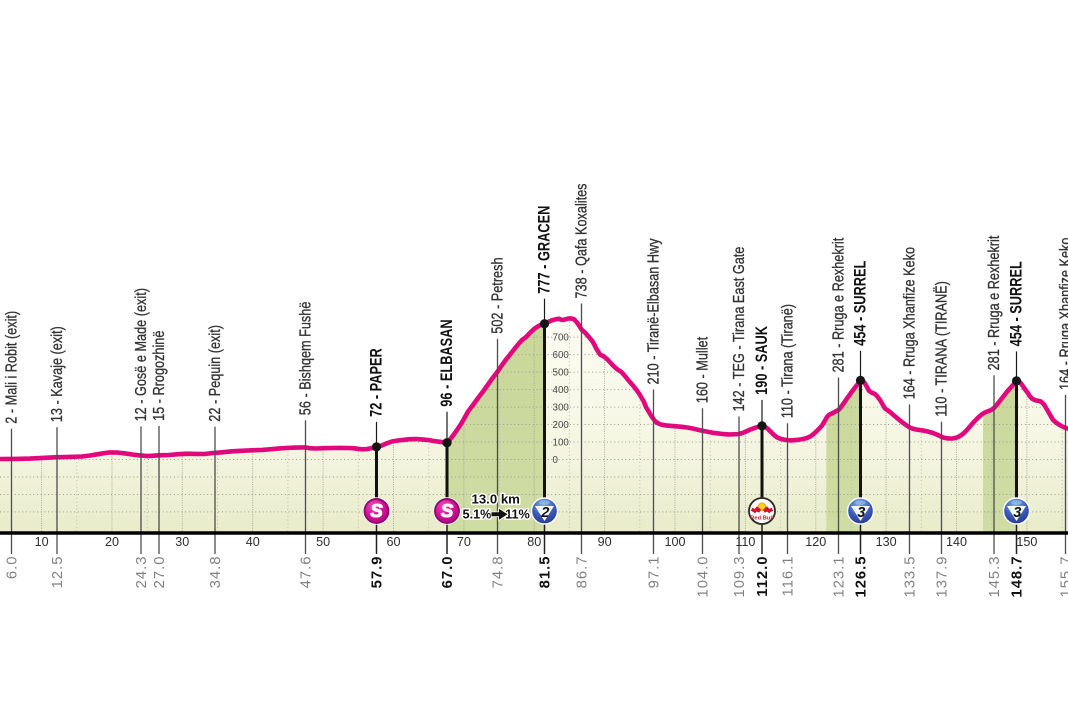 Image resolution: width=1068 pixels, height=712 pixels. What do you see at coordinates (477, 515) in the screenshot?
I see `svg-text: 5.1%` at bounding box center [477, 515].